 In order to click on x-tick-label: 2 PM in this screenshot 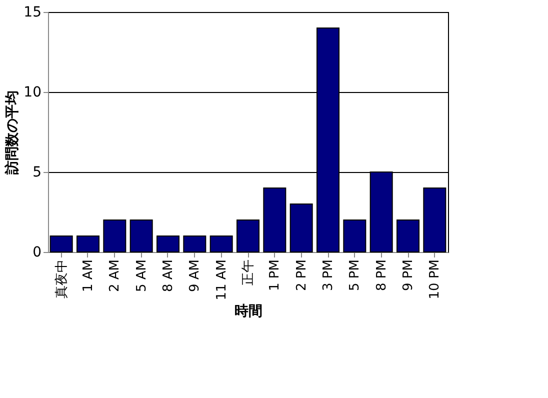, I will do `click(302, 275)`.